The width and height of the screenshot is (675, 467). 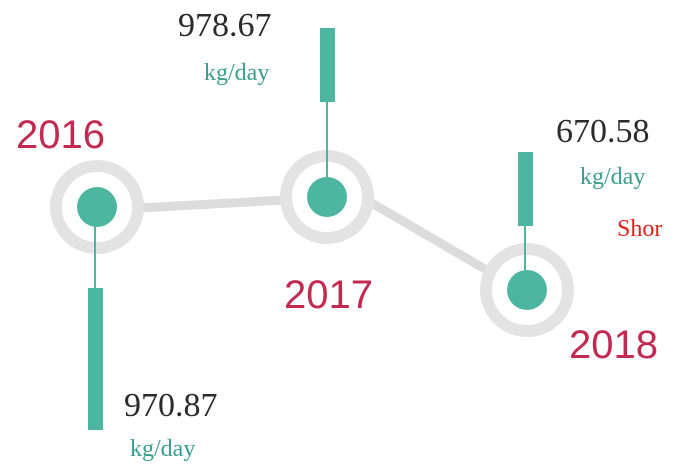 I want to click on value-label: 970.87, so click(x=171, y=405).